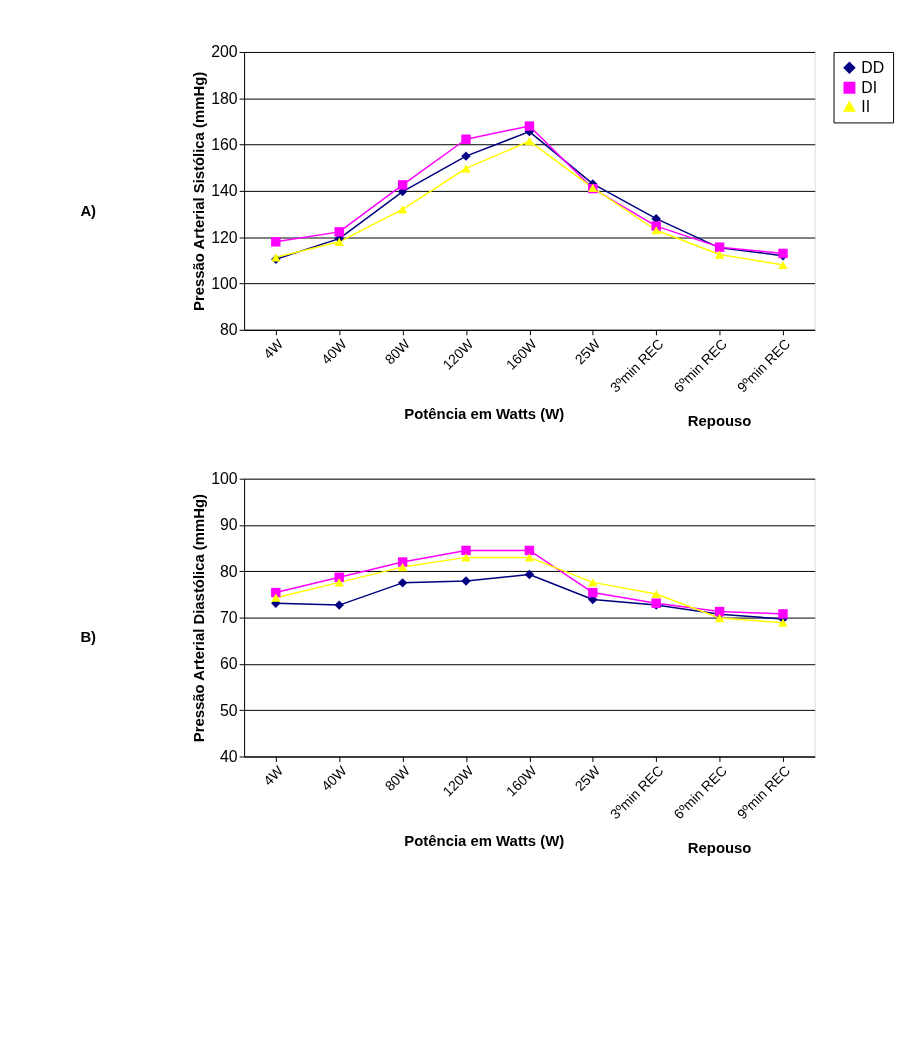 This screenshot has height=1057, width=904. What do you see at coordinates (224, 145) in the screenshot?
I see `y-tick-label: 160` at bounding box center [224, 145].